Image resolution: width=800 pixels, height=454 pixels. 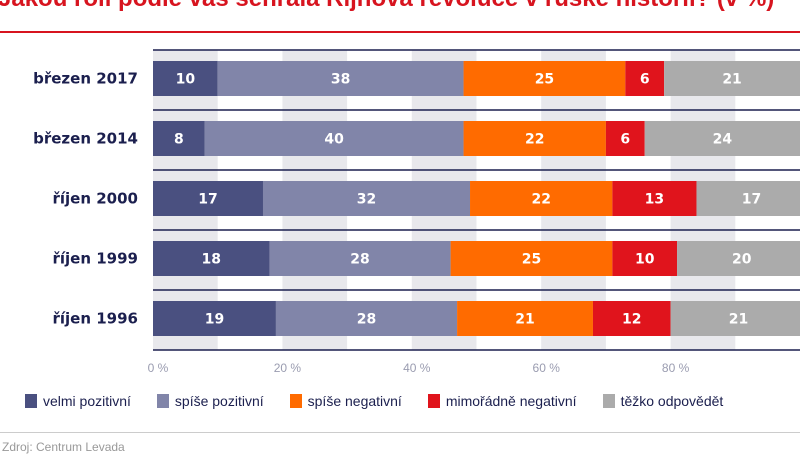 What do you see at coordinates (547, 368) in the screenshot?
I see `x-tick-label: 60 %` at bounding box center [547, 368].